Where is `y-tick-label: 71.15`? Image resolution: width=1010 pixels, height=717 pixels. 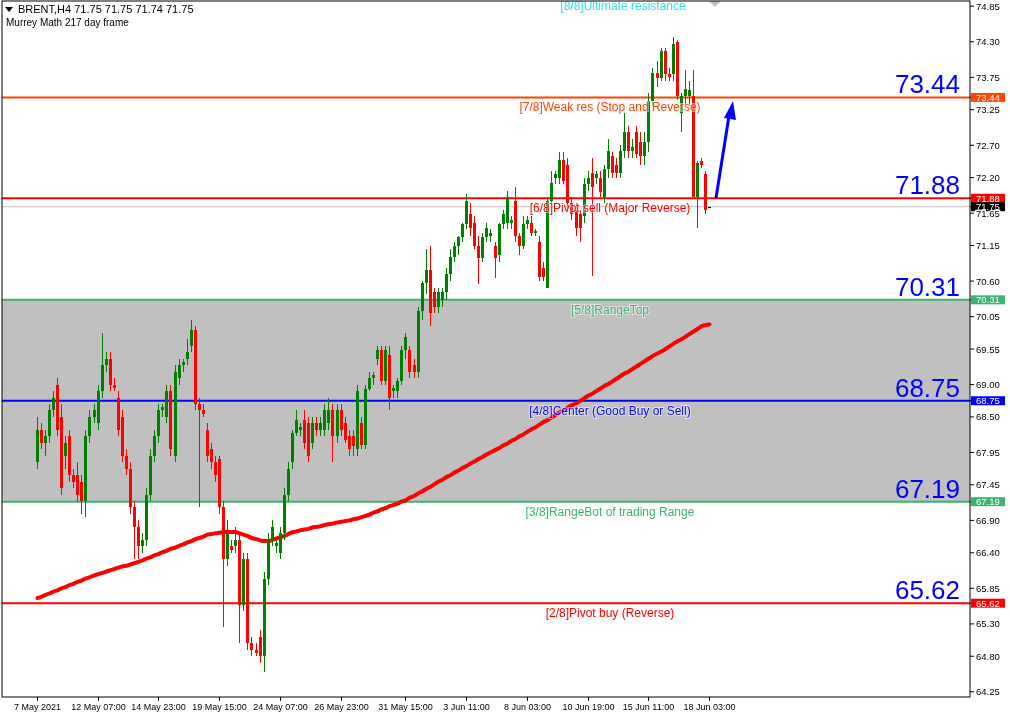 y-tick-label: 71.15 is located at coordinates (988, 246).